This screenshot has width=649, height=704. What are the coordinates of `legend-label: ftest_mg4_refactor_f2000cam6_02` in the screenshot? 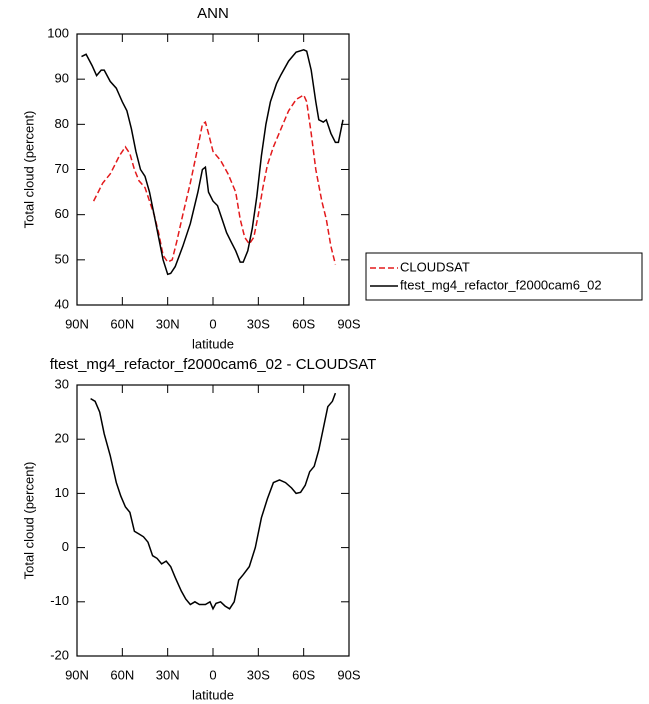 It's located at (501, 284).